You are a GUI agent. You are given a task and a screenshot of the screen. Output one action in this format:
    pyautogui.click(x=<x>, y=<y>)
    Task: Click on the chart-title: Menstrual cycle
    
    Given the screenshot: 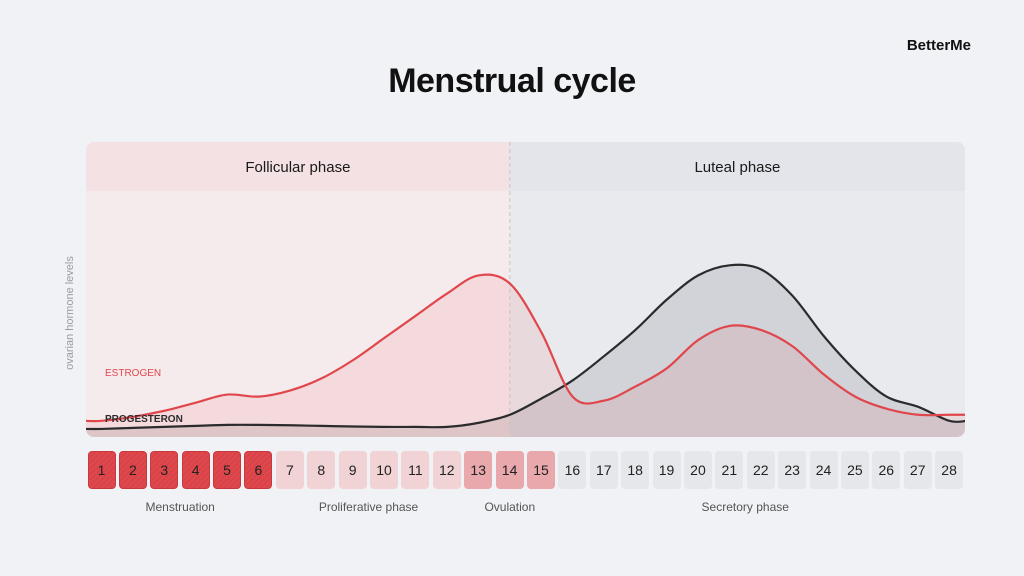 What is the action you would take?
    pyautogui.click(x=512, y=81)
    